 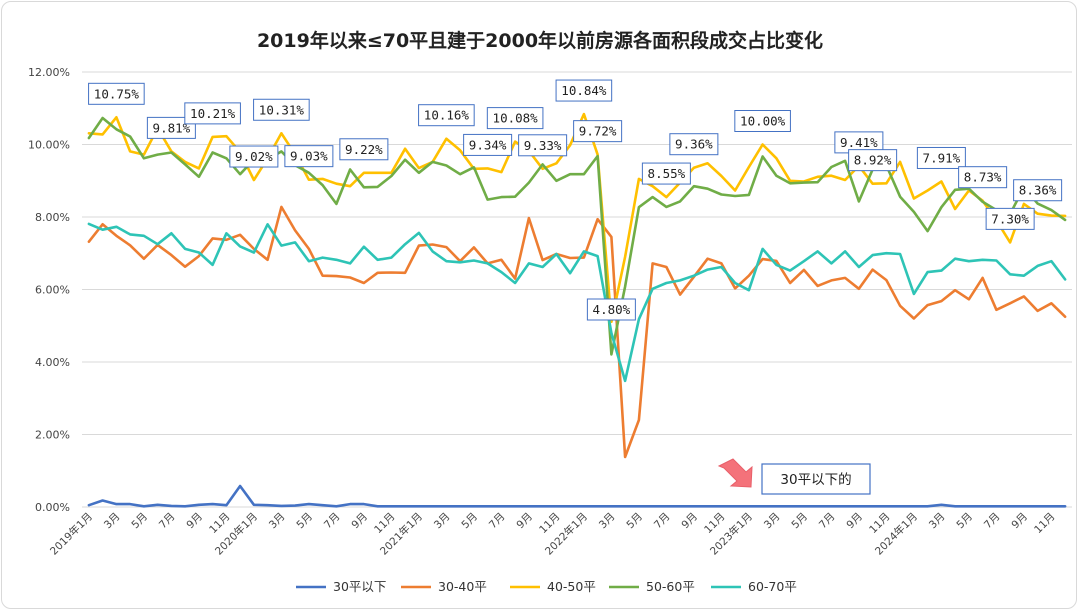 I want to click on data-label: 9.36%, so click(x=694, y=144).